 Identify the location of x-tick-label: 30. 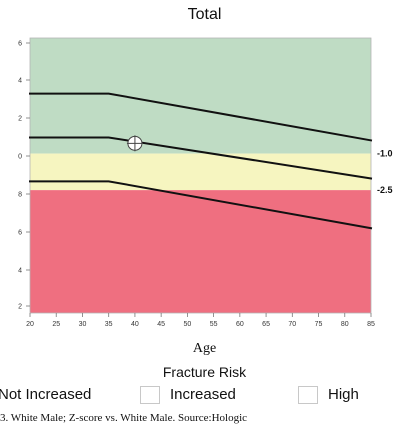
(83, 324).